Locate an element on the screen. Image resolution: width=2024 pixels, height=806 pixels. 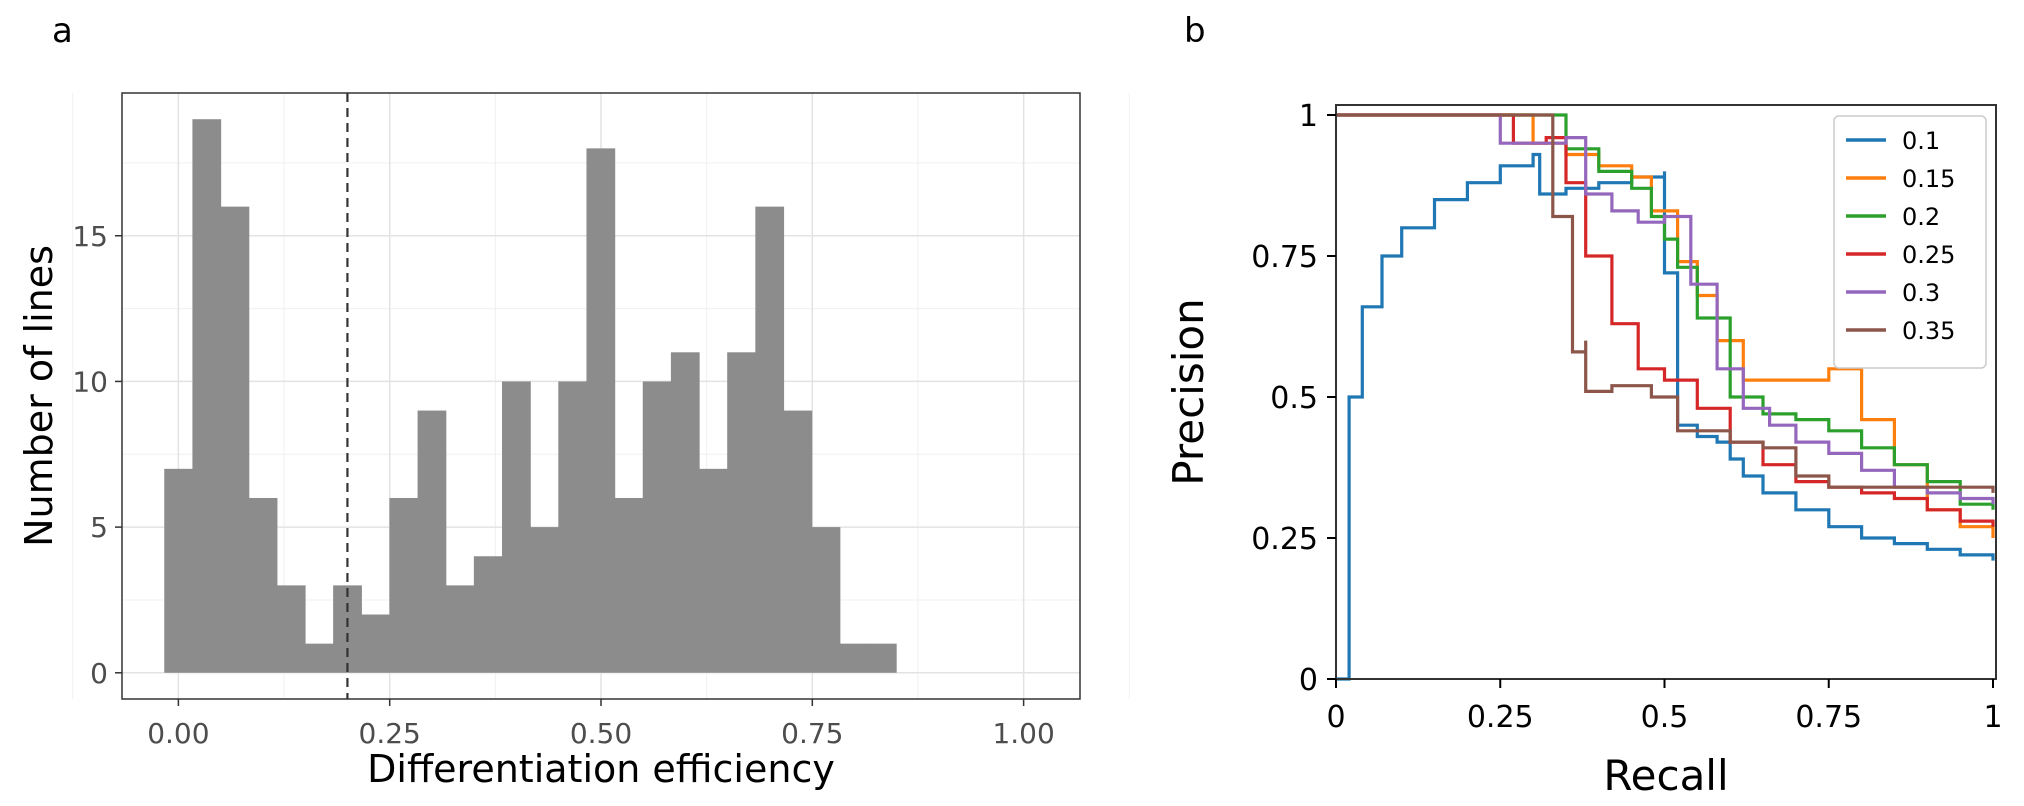
y-tick-label: 0.5 is located at coordinates (1294, 398).